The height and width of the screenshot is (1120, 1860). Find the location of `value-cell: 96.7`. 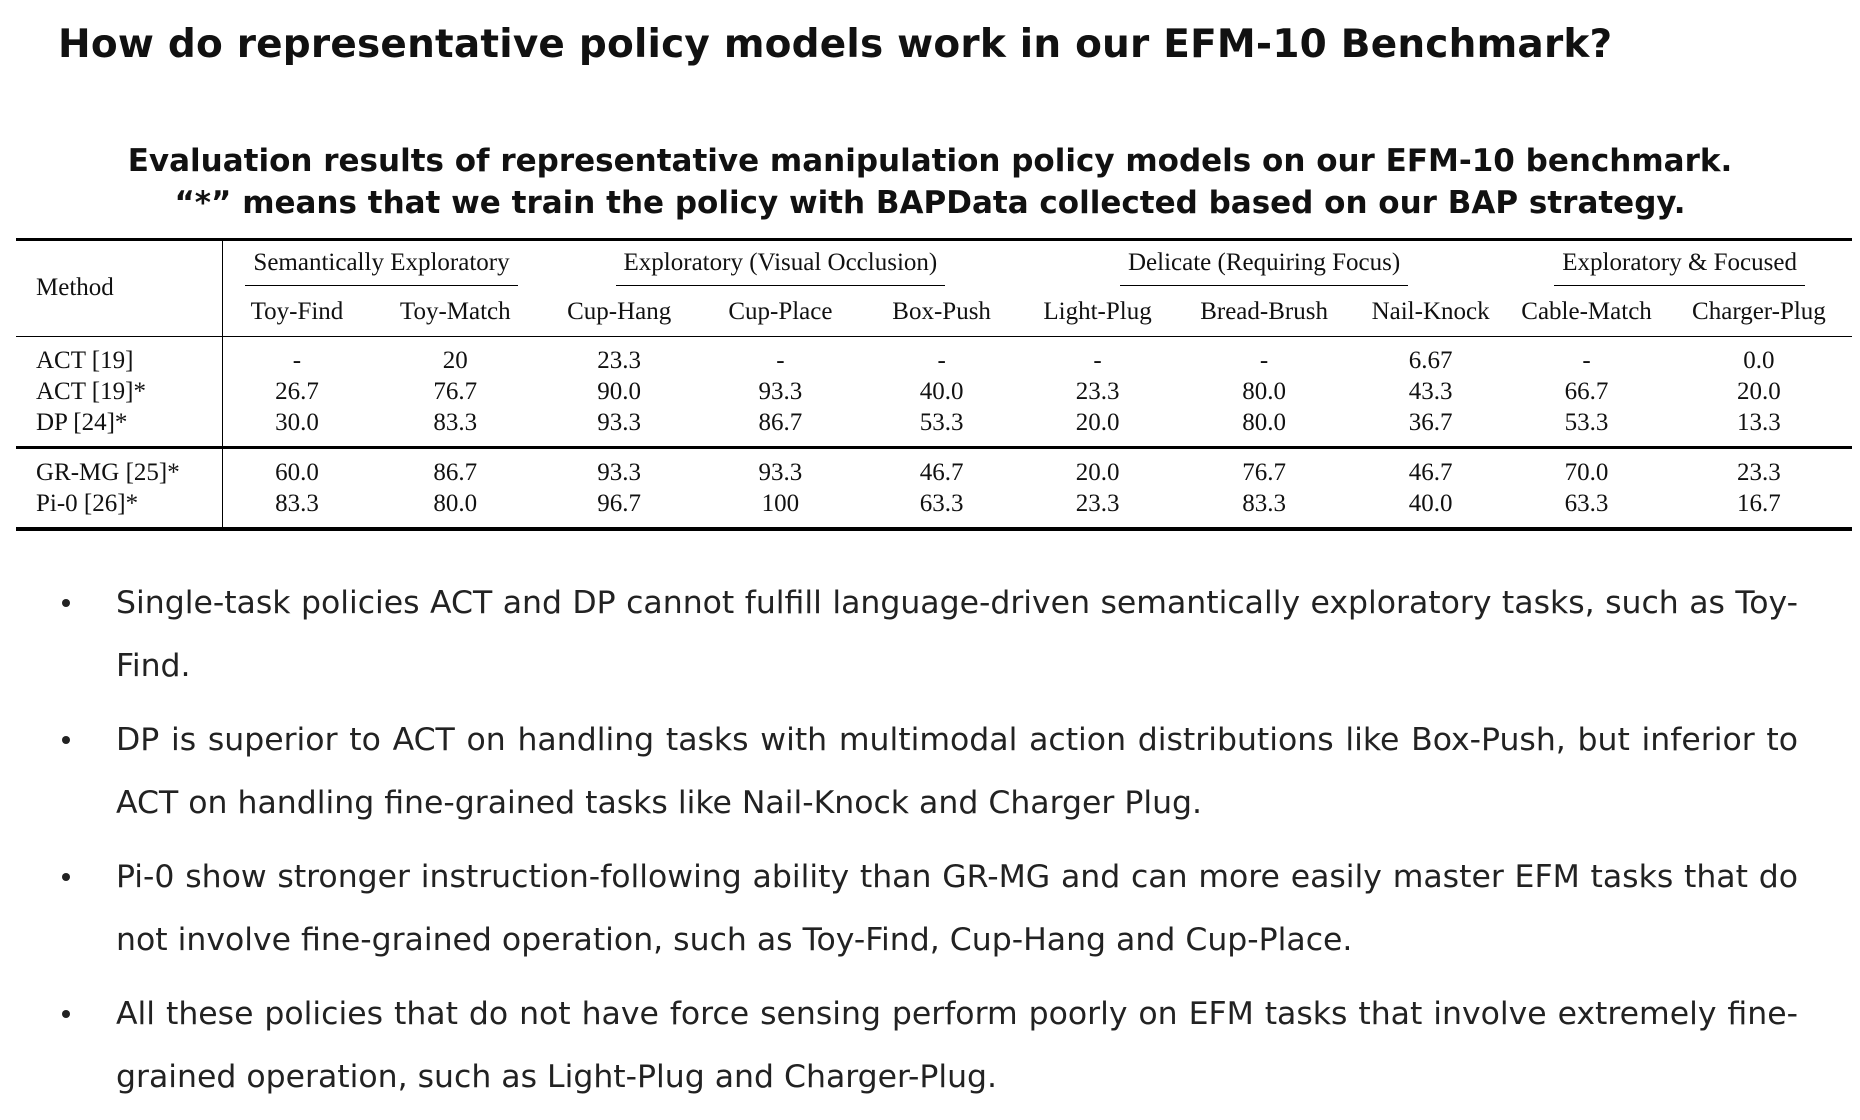

value-cell: 96.7 is located at coordinates (619, 503).